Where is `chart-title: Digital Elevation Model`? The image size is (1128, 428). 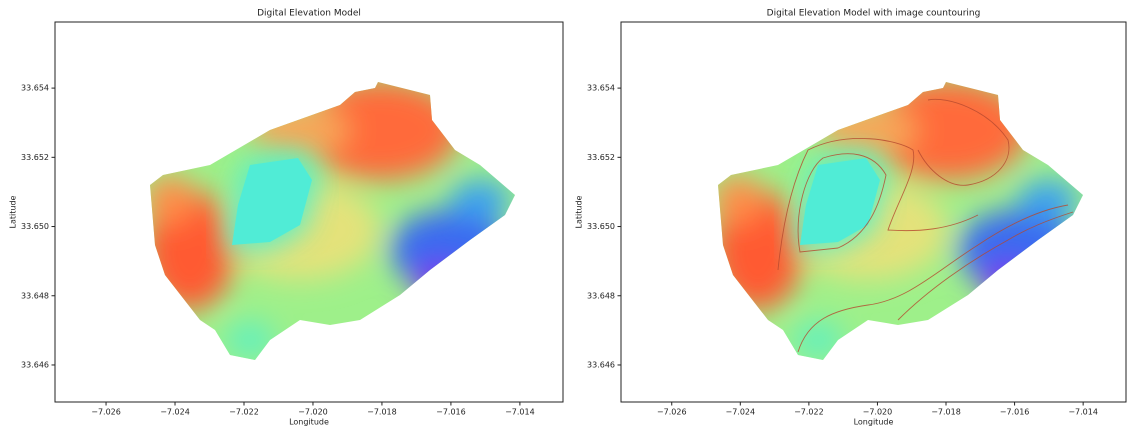
chart-title: Digital Elevation Model is located at coordinates (309, 14).